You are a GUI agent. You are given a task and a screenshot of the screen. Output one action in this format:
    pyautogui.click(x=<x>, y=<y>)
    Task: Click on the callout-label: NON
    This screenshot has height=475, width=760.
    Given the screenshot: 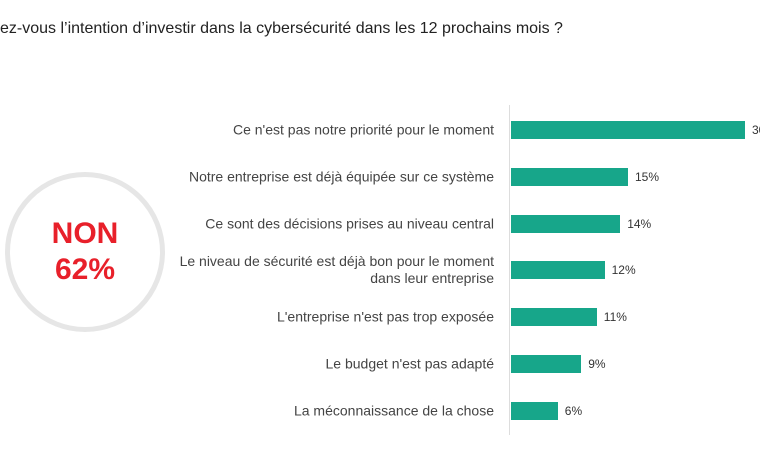 What is the action you would take?
    pyautogui.click(x=85, y=233)
    